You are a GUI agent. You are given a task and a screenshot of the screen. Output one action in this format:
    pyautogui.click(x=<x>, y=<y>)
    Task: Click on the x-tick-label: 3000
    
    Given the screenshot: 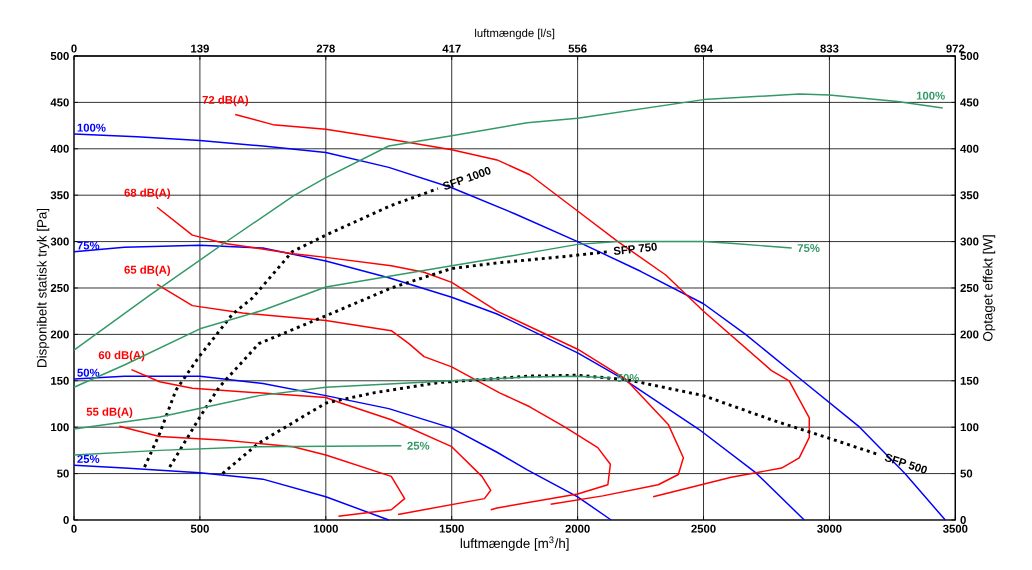 What is the action you would take?
    pyautogui.click(x=829, y=528)
    